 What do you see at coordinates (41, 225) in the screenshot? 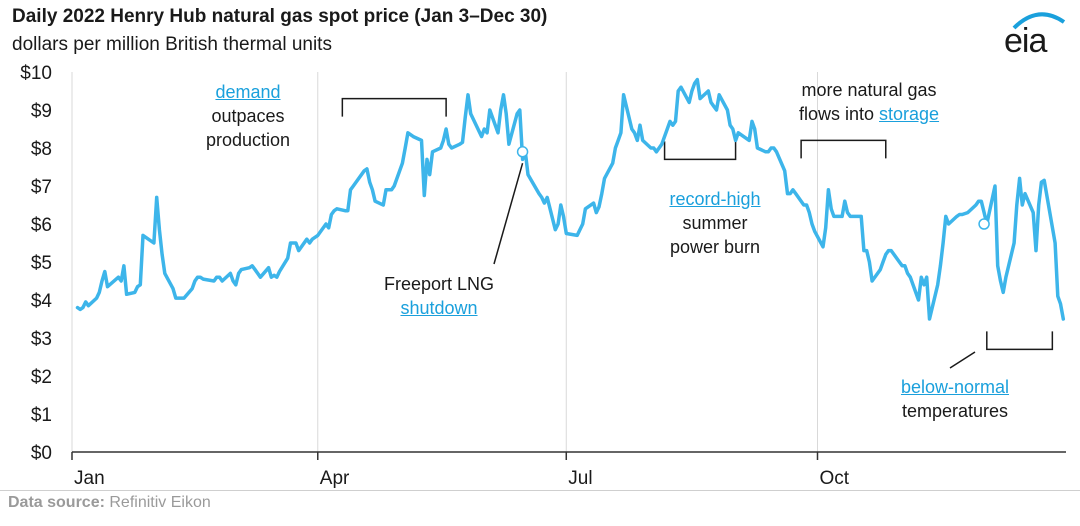
I see `y-tick-label: $6` at bounding box center [41, 225].